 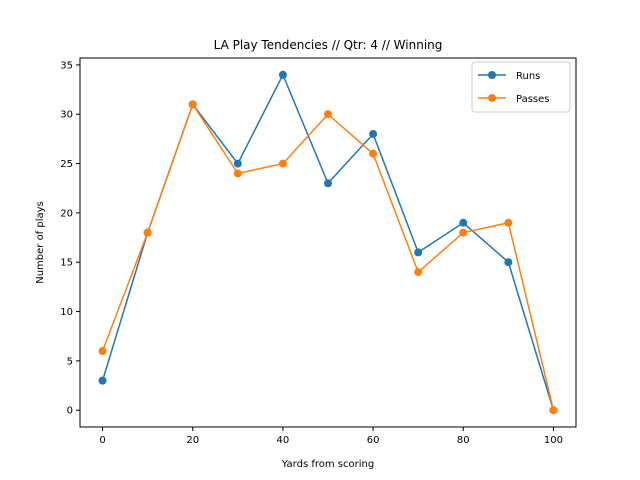 What do you see at coordinates (66, 263) in the screenshot?
I see `y-tick-label: 15` at bounding box center [66, 263].